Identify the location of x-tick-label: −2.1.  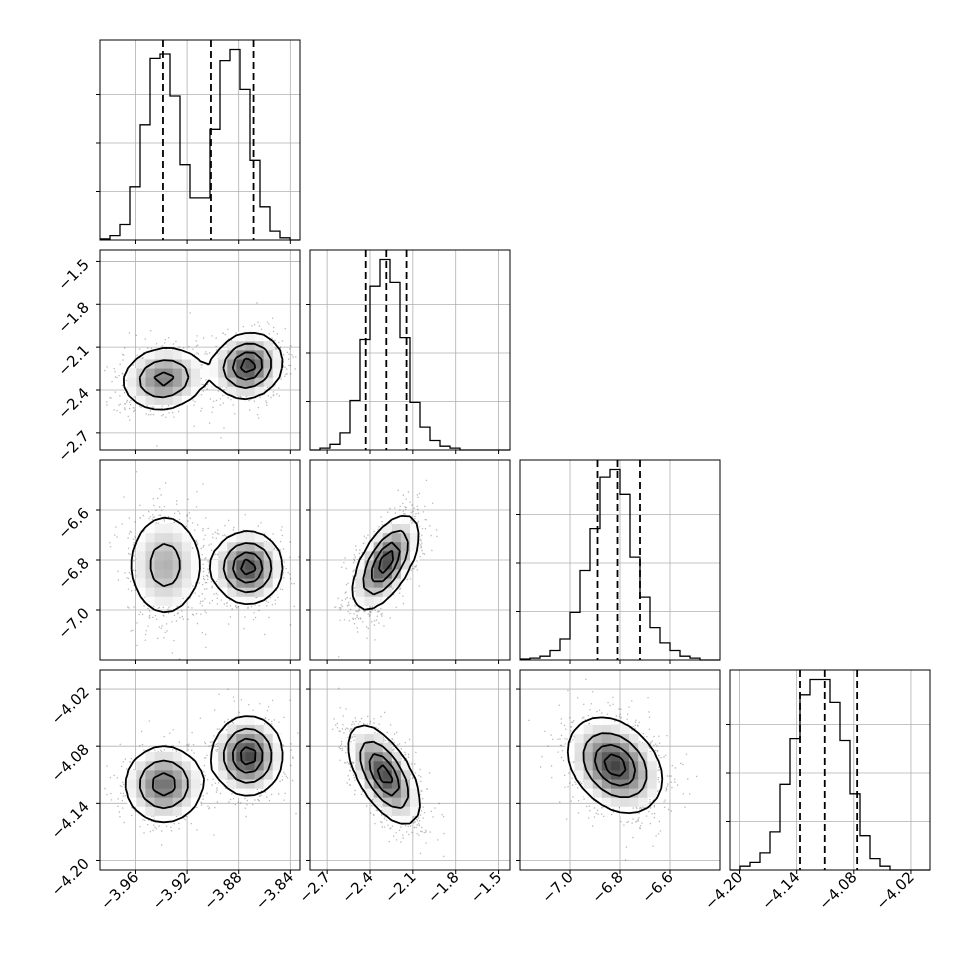
(400, 887).